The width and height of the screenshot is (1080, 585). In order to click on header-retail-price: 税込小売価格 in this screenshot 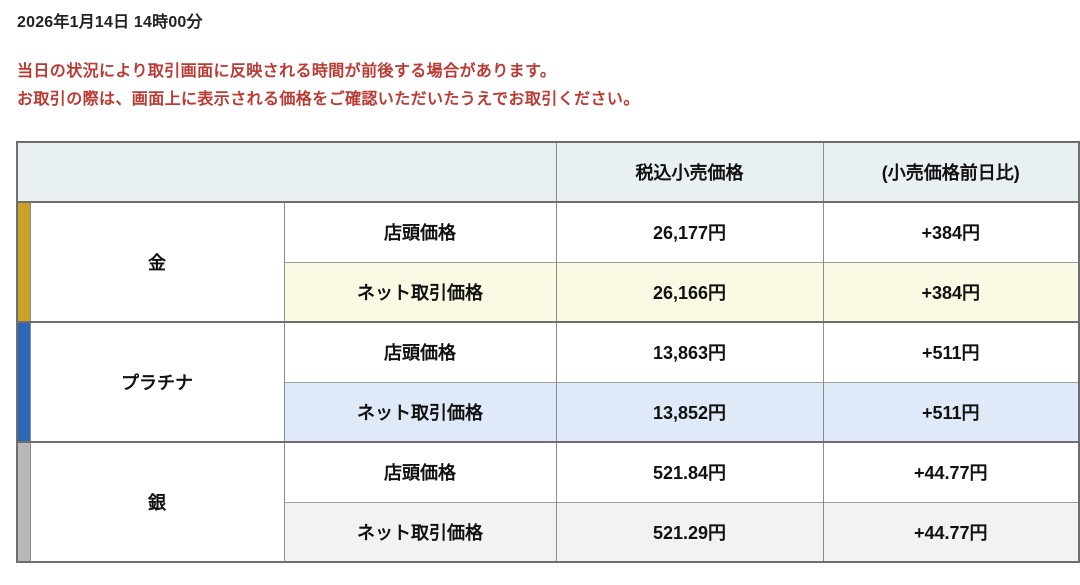, I will do `click(689, 172)`.